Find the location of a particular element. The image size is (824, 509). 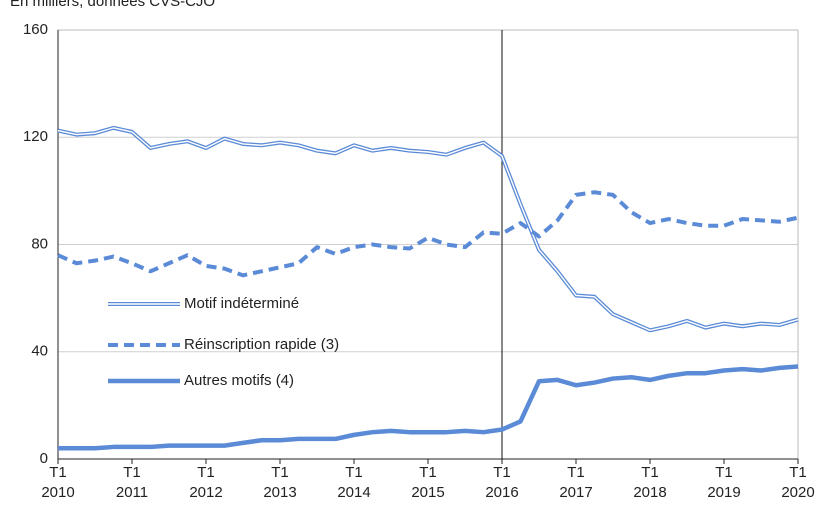

x-tick-label: 2014 is located at coordinates (353, 492).